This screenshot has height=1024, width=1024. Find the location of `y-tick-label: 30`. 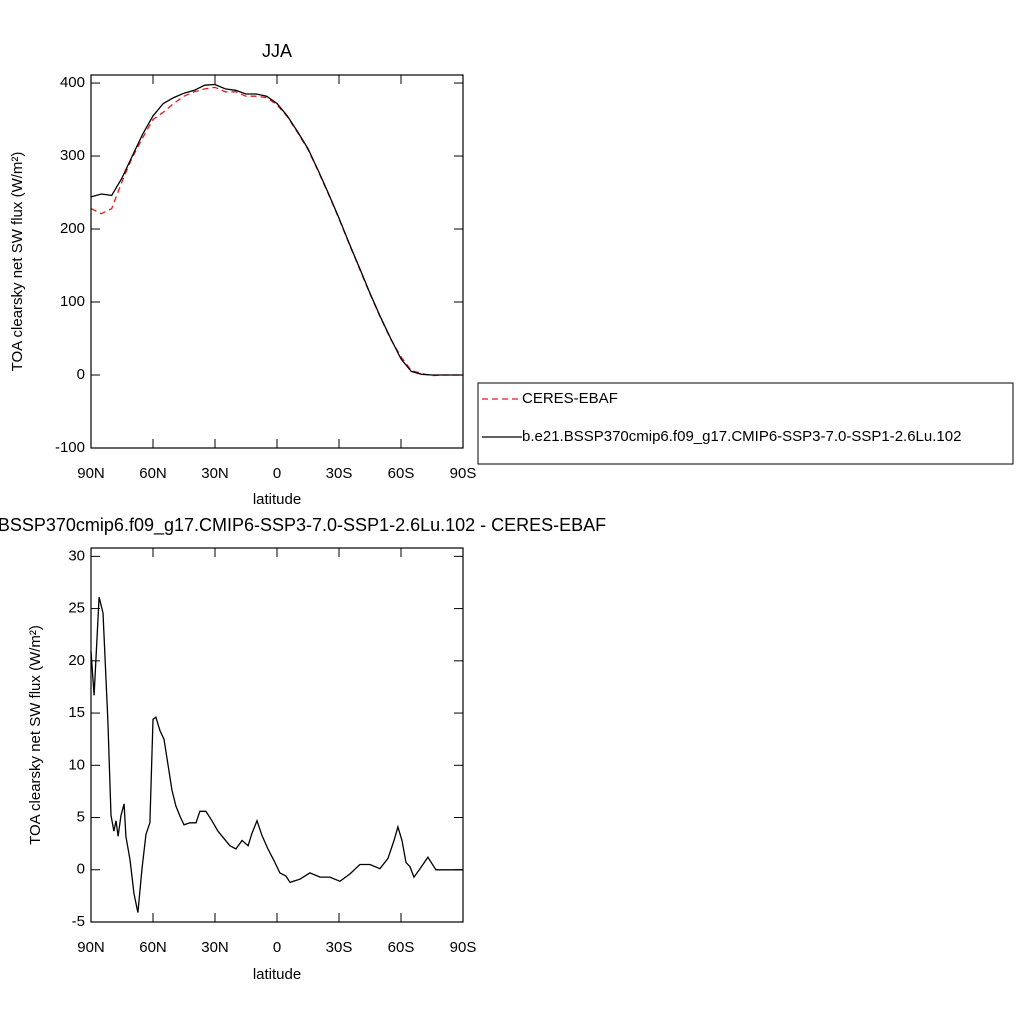

y-tick-label: 30 is located at coordinates (76, 555).